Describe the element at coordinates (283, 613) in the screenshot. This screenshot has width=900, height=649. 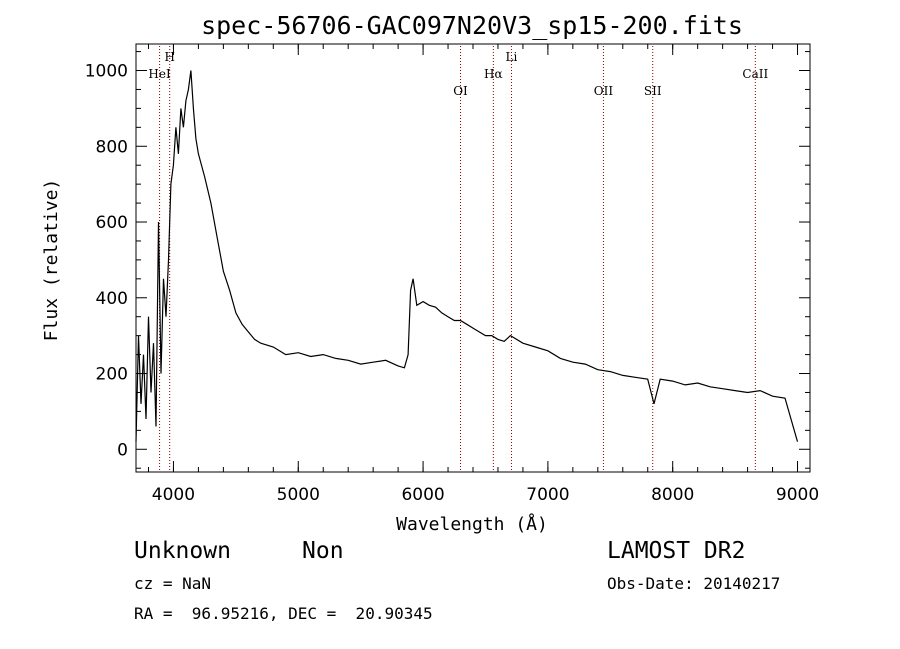
I see `coordinates: RA = 96.95216, DEC = 20.90345` at that location.